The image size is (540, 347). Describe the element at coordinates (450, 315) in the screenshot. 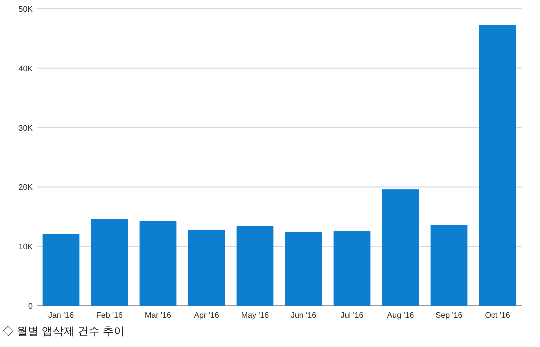

I see `x-tick-label: Sep '16` at that location.